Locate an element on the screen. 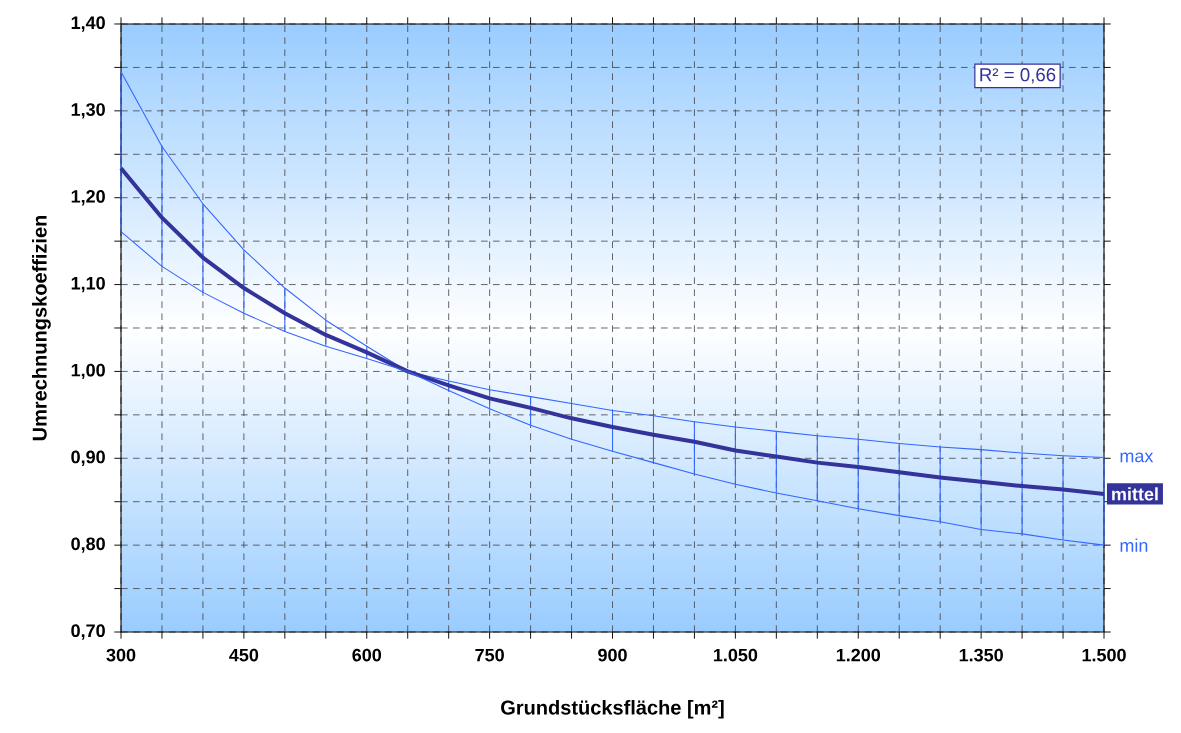 Image resolution: width=1181 pixels, height=733 pixels. y-tick-label: 1,10 is located at coordinates (88, 284).